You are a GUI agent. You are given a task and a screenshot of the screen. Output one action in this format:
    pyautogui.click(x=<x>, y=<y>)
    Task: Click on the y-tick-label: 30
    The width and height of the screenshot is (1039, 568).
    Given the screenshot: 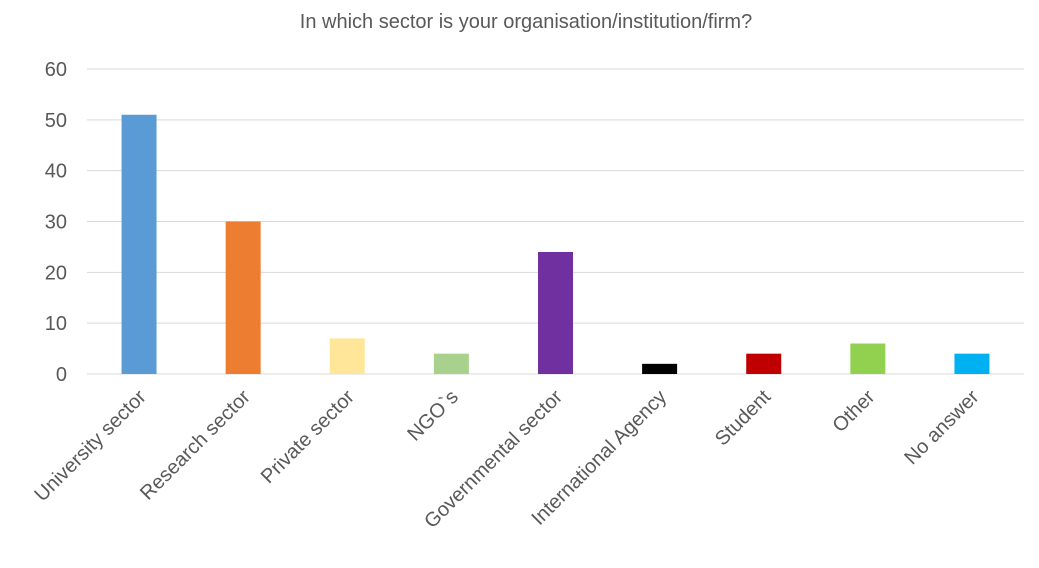 What is the action you would take?
    pyautogui.click(x=56, y=223)
    